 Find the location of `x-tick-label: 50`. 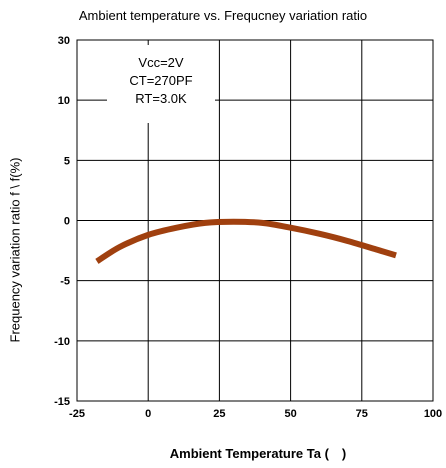

x-tick-label: 50 is located at coordinates (290, 414).